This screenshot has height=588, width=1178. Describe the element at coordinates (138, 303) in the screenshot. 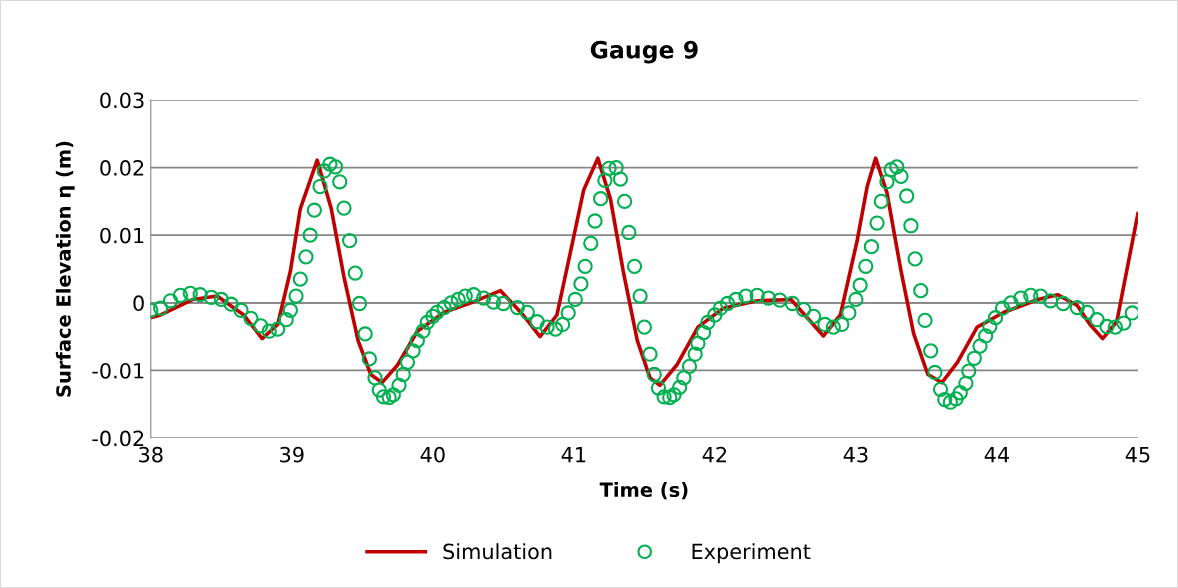

I see `y-tick-label: 0` at that location.